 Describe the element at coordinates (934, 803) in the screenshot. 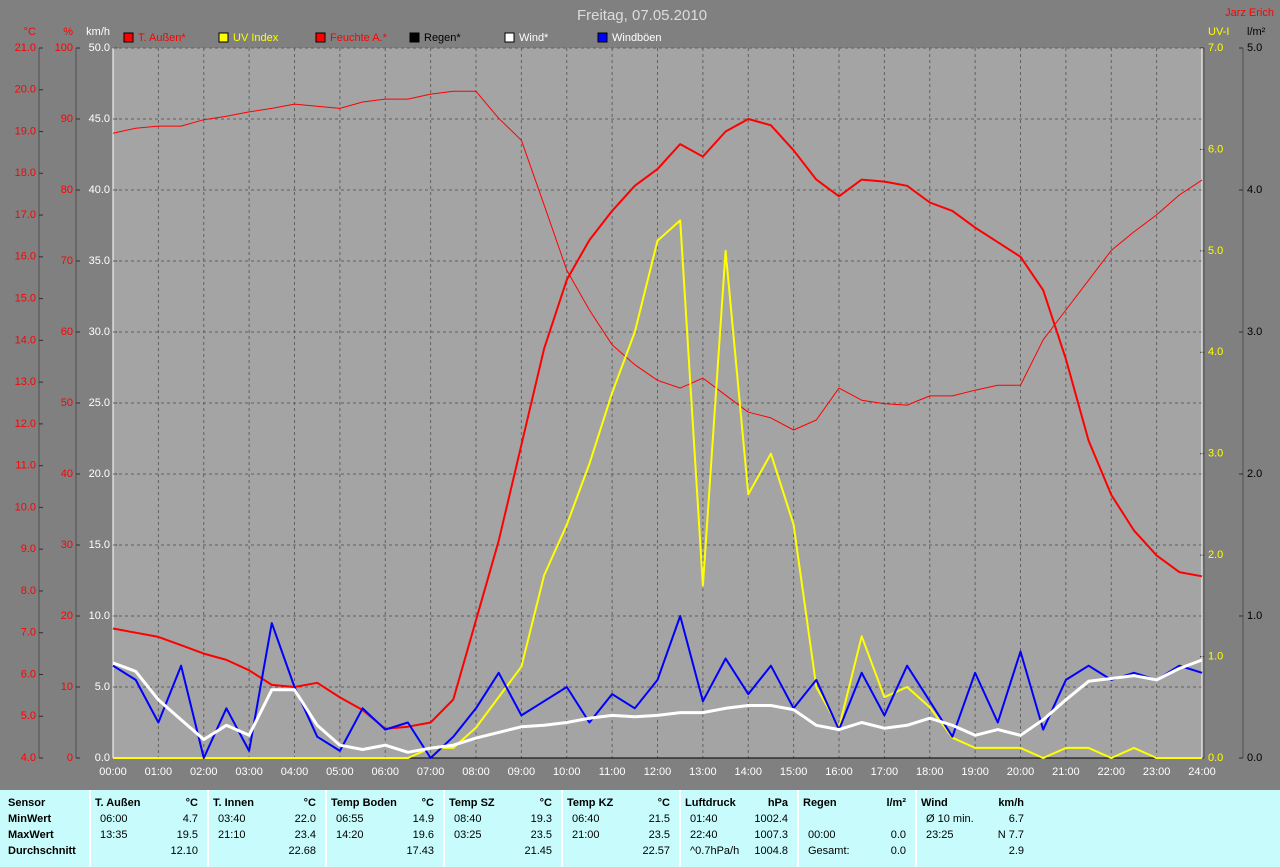

I see `column-header: Wind` at that location.